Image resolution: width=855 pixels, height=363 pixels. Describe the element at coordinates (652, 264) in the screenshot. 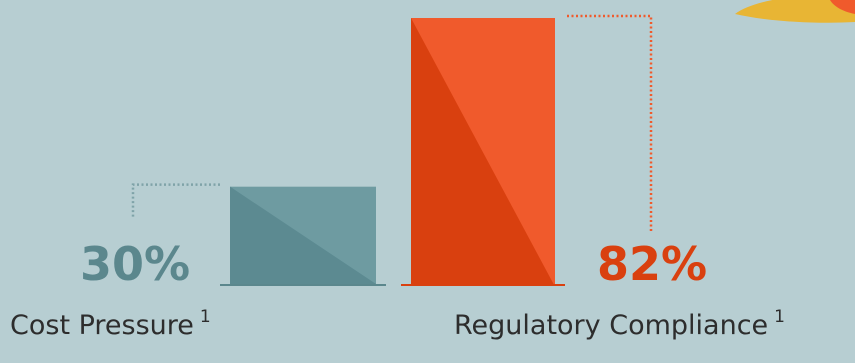

I see `value-label-regulatory-compliance: 82%` at that location.